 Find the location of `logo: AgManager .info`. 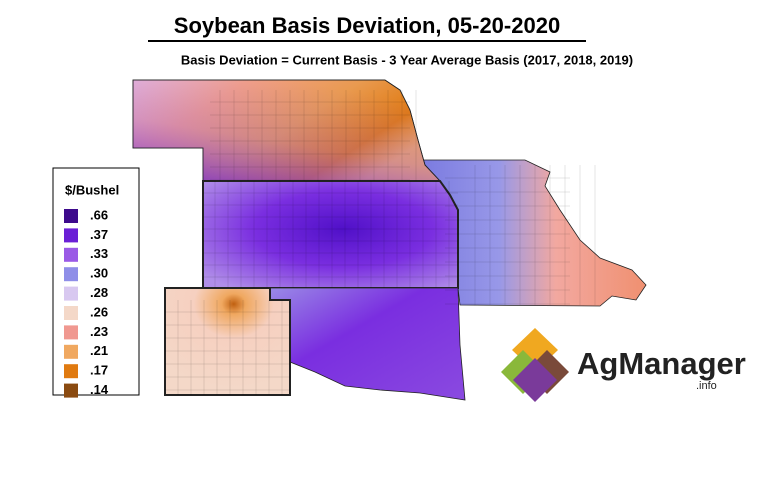

logo: AgManager .info is located at coordinates (623, 365).